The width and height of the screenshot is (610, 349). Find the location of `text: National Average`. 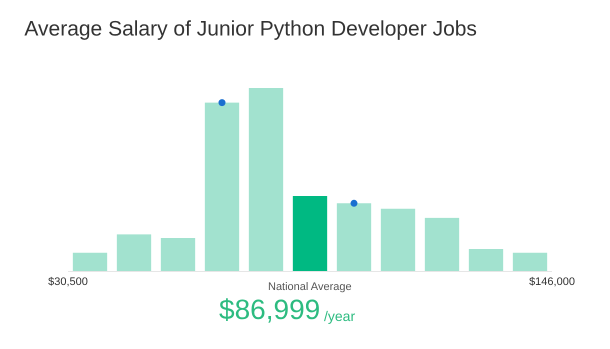

text: National Average is located at coordinates (310, 287).